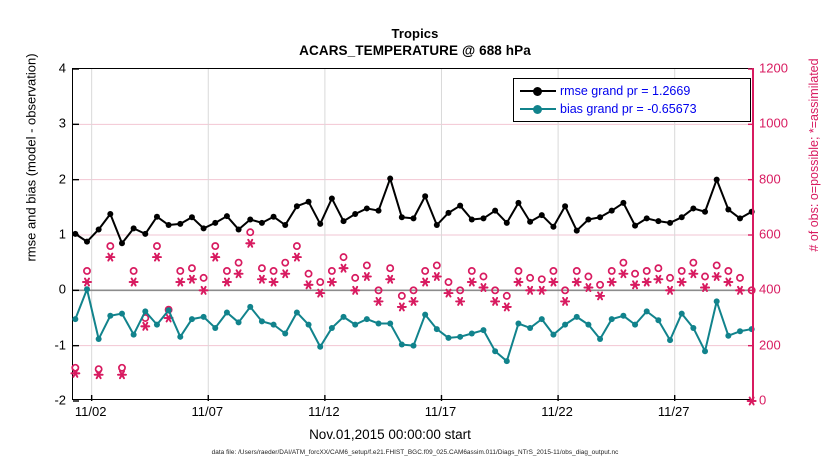 The height and width of the screenshot is (470, 830). Describe the element at coordinates (413, 211) in the screenshot. I see `series-line` at that location.